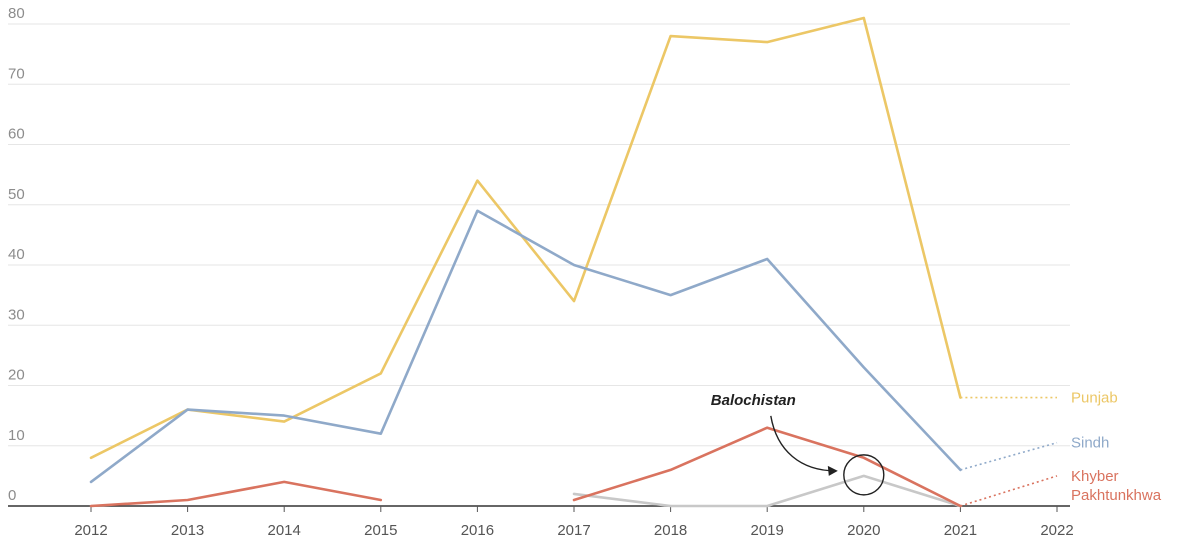  I want to click on highlight-circle, so click(864, 475).